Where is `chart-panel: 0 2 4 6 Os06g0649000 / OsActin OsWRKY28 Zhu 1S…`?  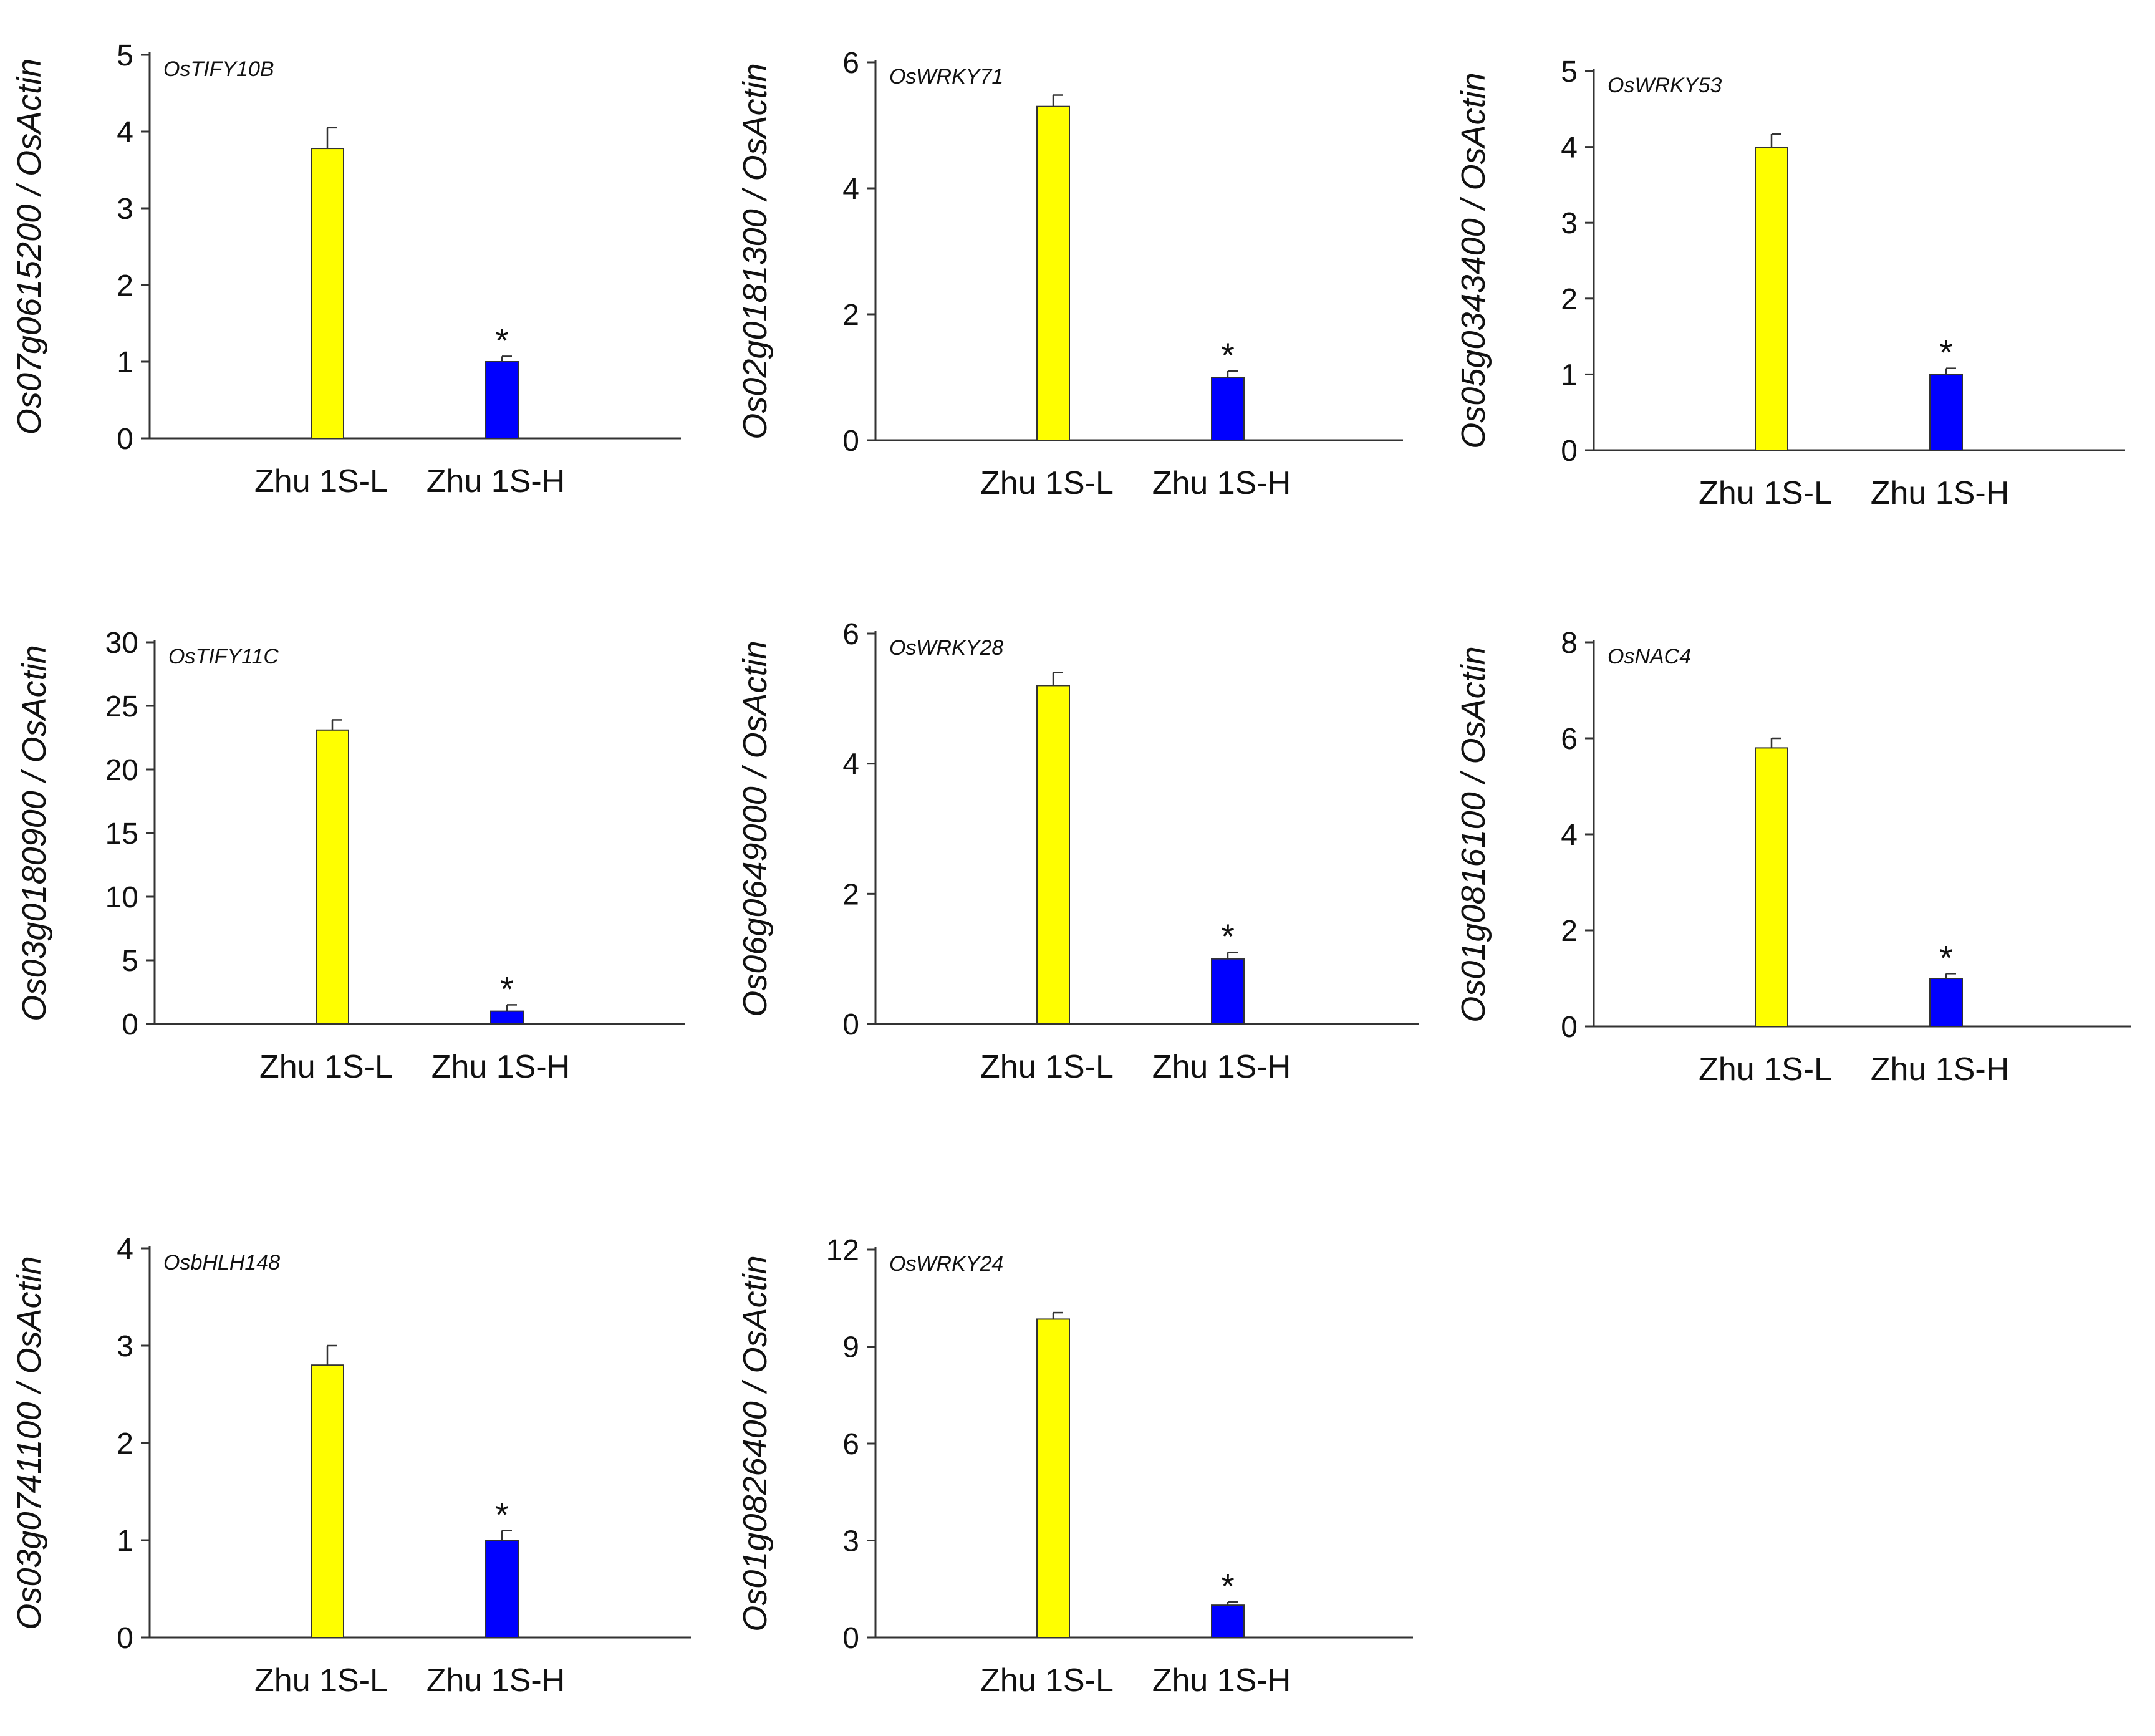 chart-panel: 0 2 4 6 Os06g0649000 / OsActin OsWRKY28 Zhu 1S… is located at coordinates (1077, 851).